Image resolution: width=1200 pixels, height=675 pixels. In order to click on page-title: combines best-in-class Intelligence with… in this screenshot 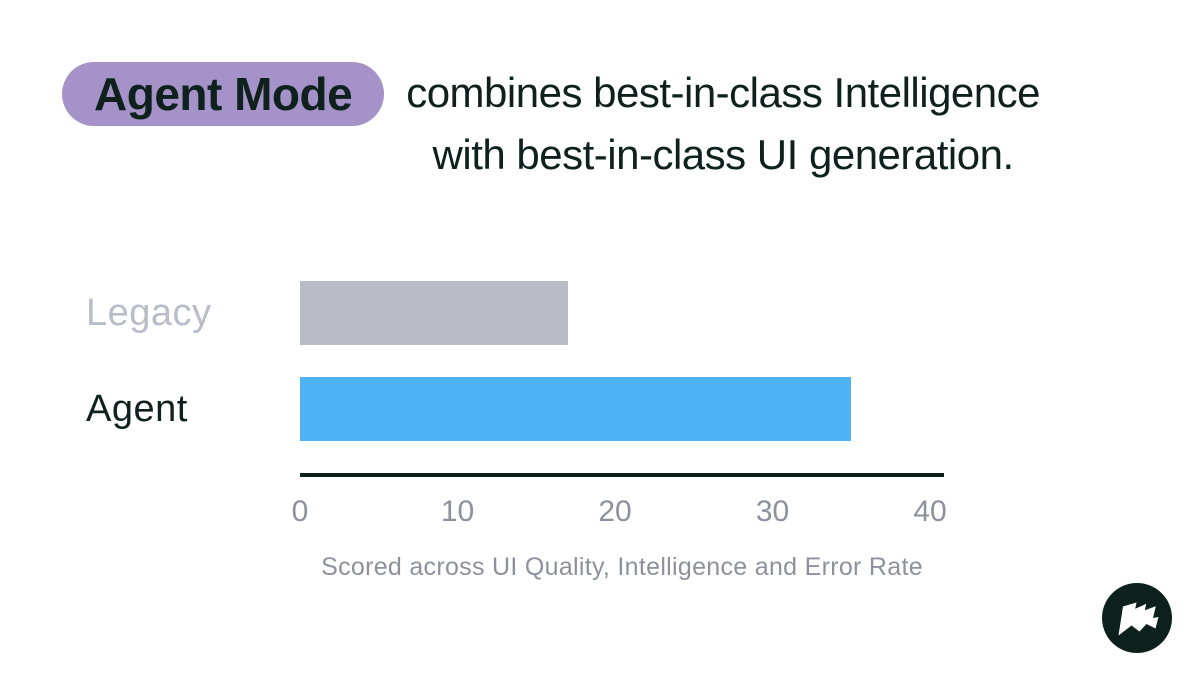, I will do `click(723, 124)`.